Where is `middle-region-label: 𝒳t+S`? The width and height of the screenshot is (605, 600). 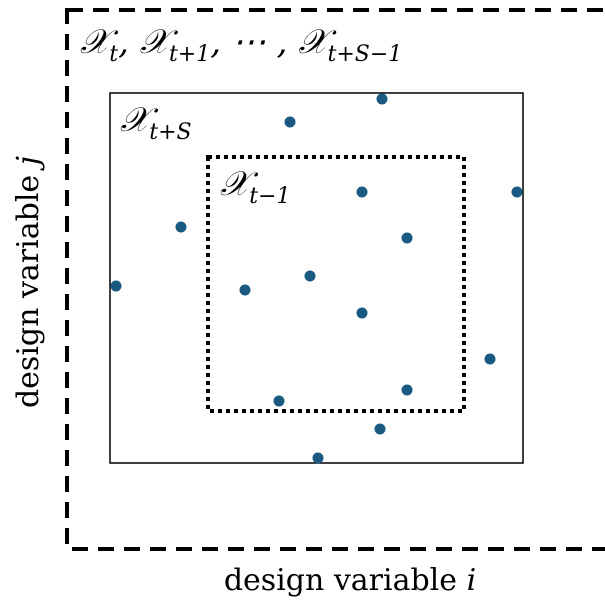
middle-region-label: 𝒳t+S is located at coordinates (156, 122).